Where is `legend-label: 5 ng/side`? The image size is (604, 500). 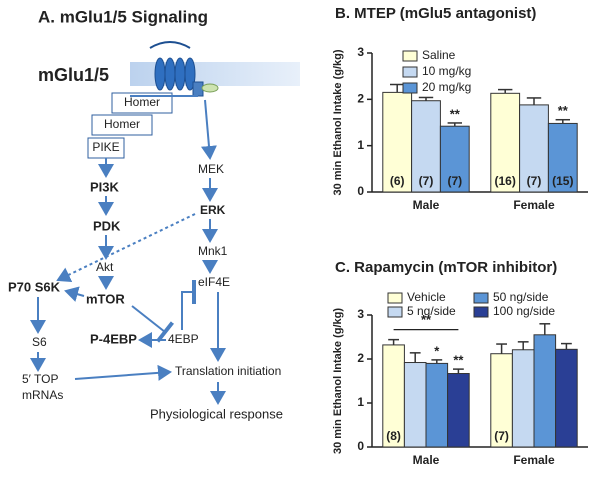 legend-label: 5 ng/side is located at coordinates (431, 311).